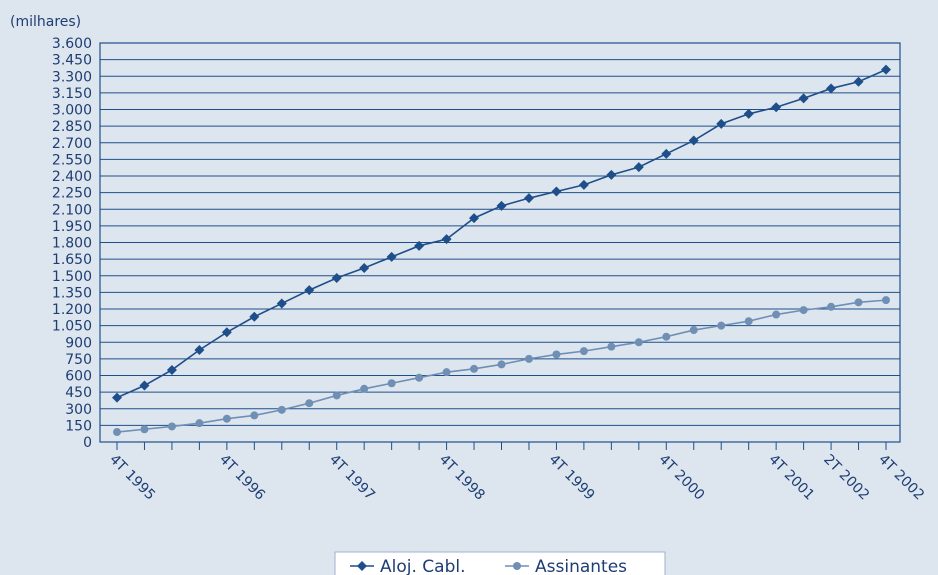  What do you see at coordinates (78, 426) in the screenshot?
I see `y-tick-label: 150` at bounding box center [78, 426].